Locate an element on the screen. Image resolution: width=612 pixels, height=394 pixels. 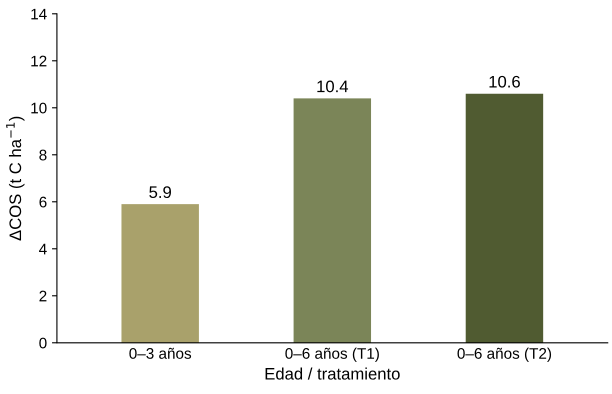
x-axis-title: Edad / tratamiento is located at coordinates (333, 373).